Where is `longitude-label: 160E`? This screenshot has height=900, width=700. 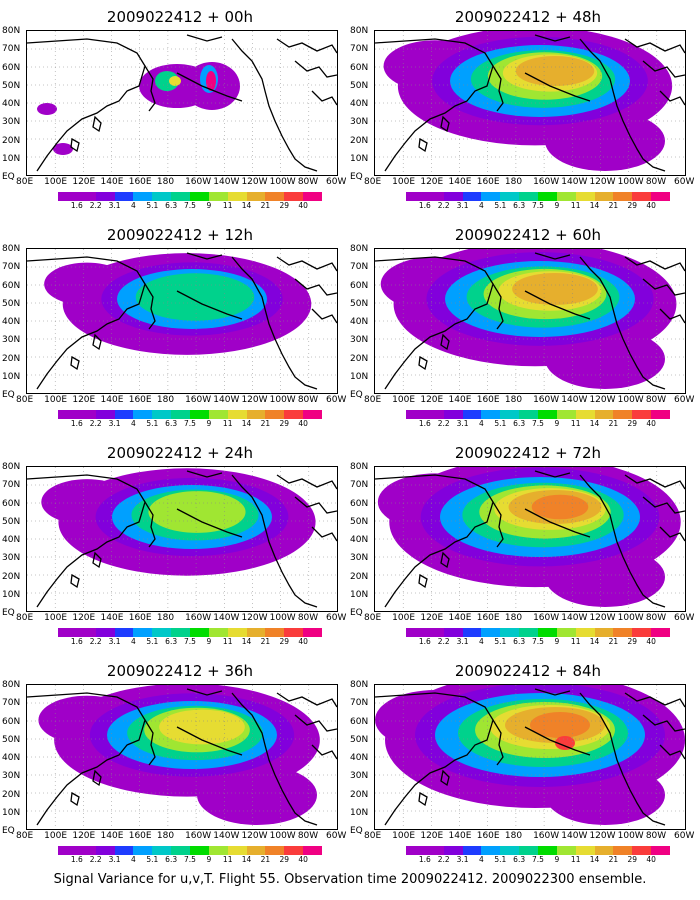 longitude-label: 160E is located at coordinates (140, 400).